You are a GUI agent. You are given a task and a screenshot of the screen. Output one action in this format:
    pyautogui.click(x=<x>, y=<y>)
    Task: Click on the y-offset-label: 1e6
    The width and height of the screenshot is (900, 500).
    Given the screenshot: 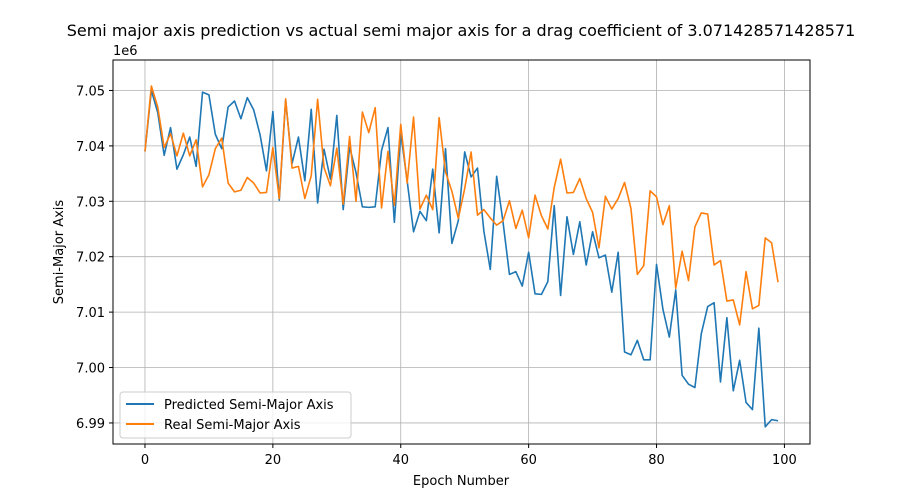 What is the action you would take?
    pyautogui.click(x=125, y=51)
    